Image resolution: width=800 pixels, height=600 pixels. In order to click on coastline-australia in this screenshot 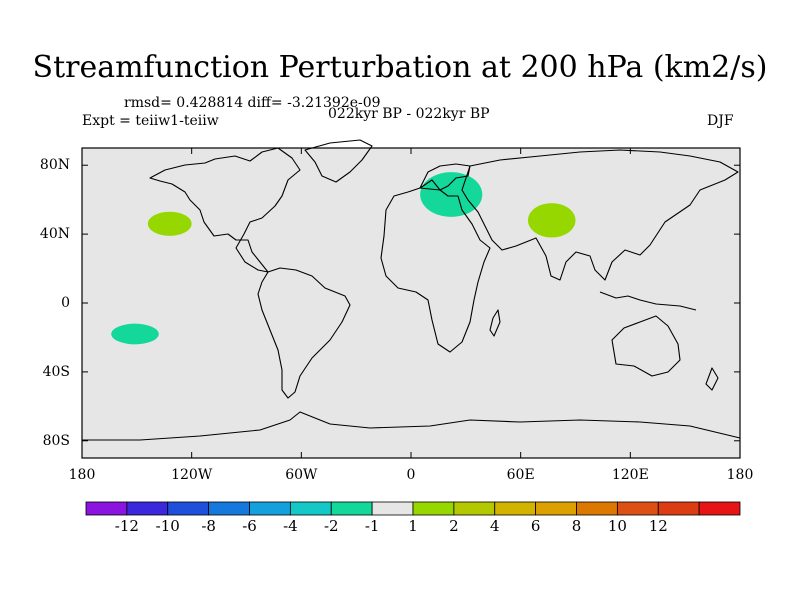, I will do `click(646, 346)`.